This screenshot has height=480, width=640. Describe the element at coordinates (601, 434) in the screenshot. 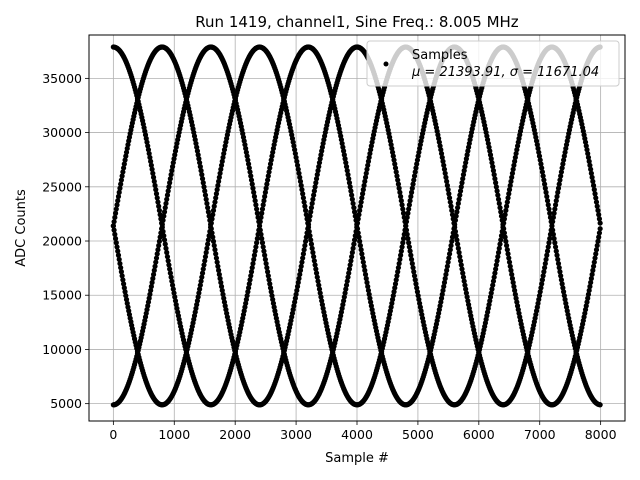

I see `x-tick-label: 8000` at that location.